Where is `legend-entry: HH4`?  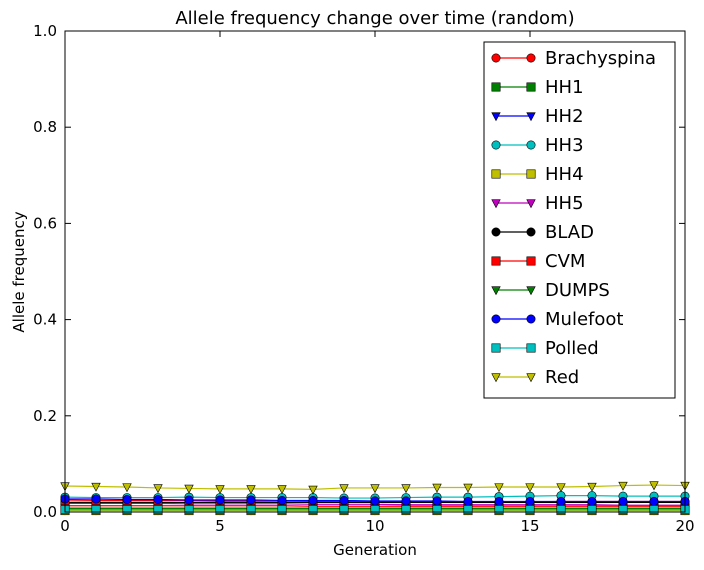 legend-entry: HH4 is located at coordinates (537, 174).